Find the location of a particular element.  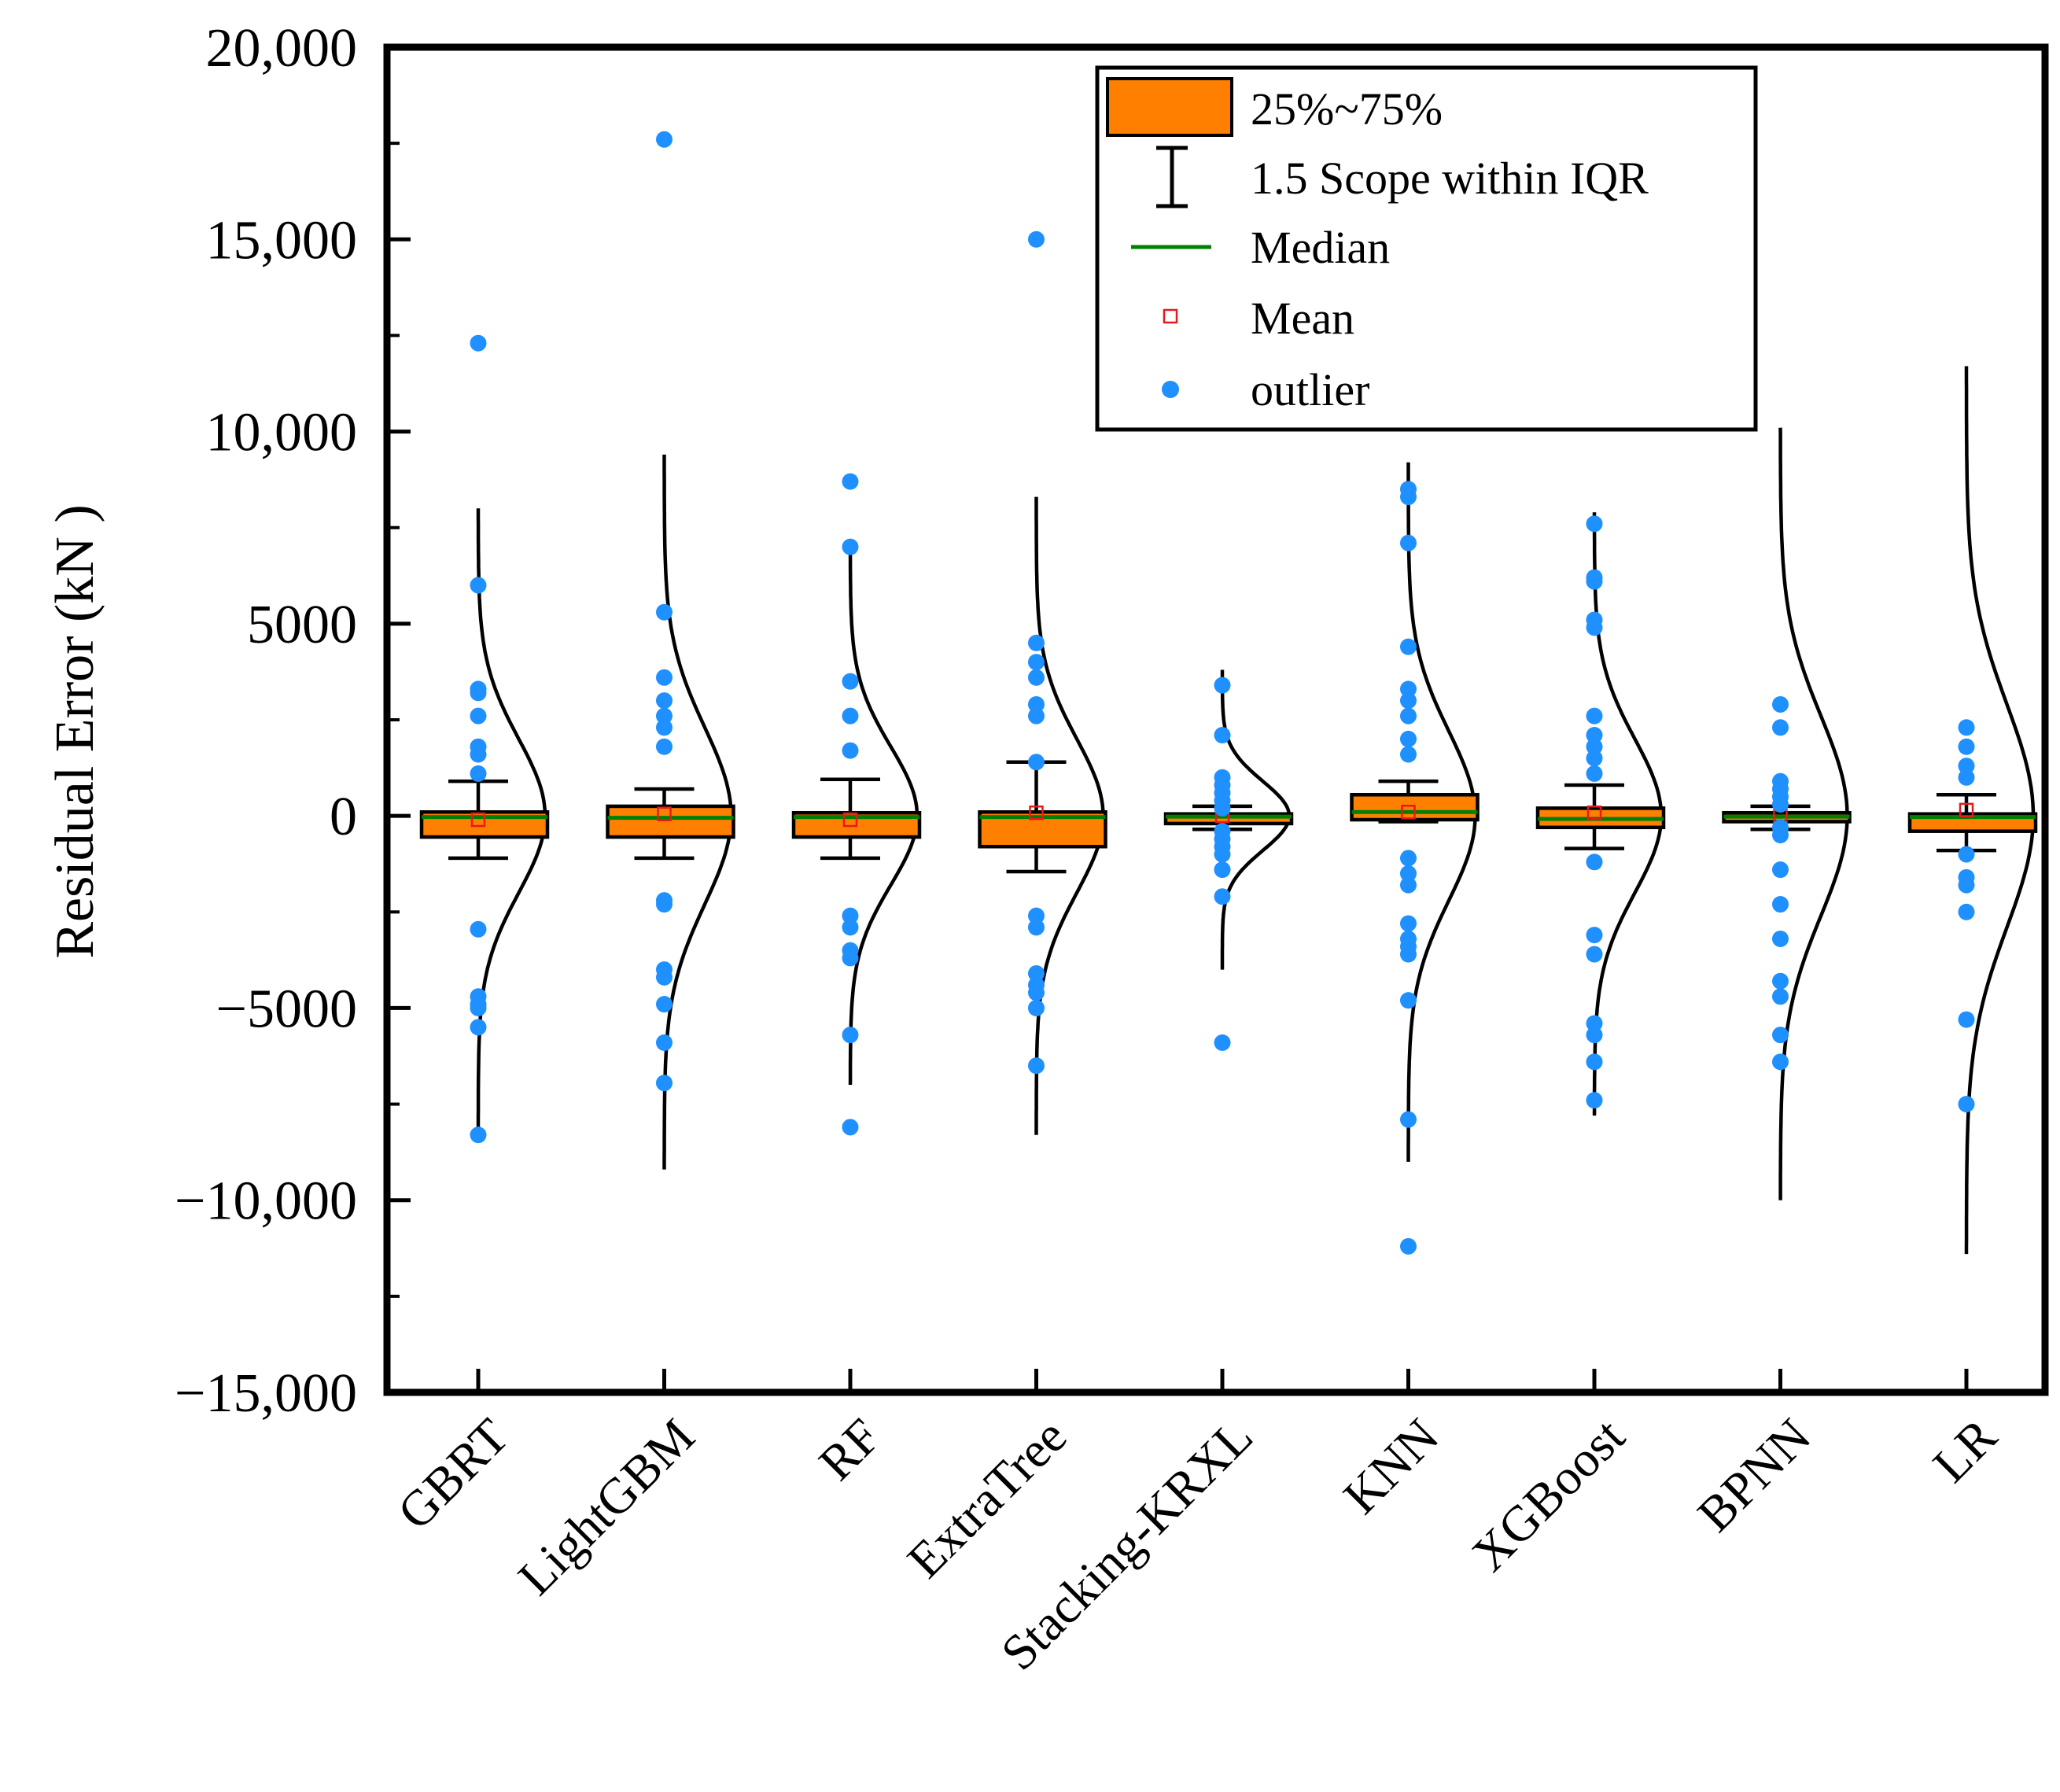

x-tick-label: LightGBM is located at coordinates (606, 1507).